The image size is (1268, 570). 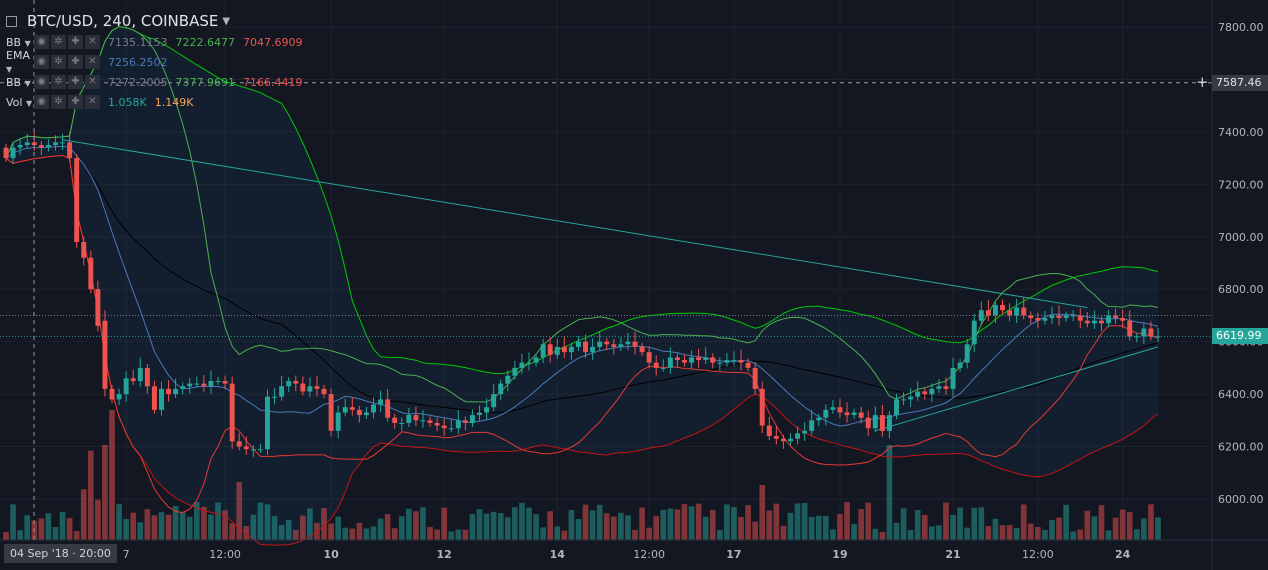 What do you see at coordinates (138, 42) in the screenshot?
I see `indicator-value: 7135.1153` at bounding box center [138, 42].